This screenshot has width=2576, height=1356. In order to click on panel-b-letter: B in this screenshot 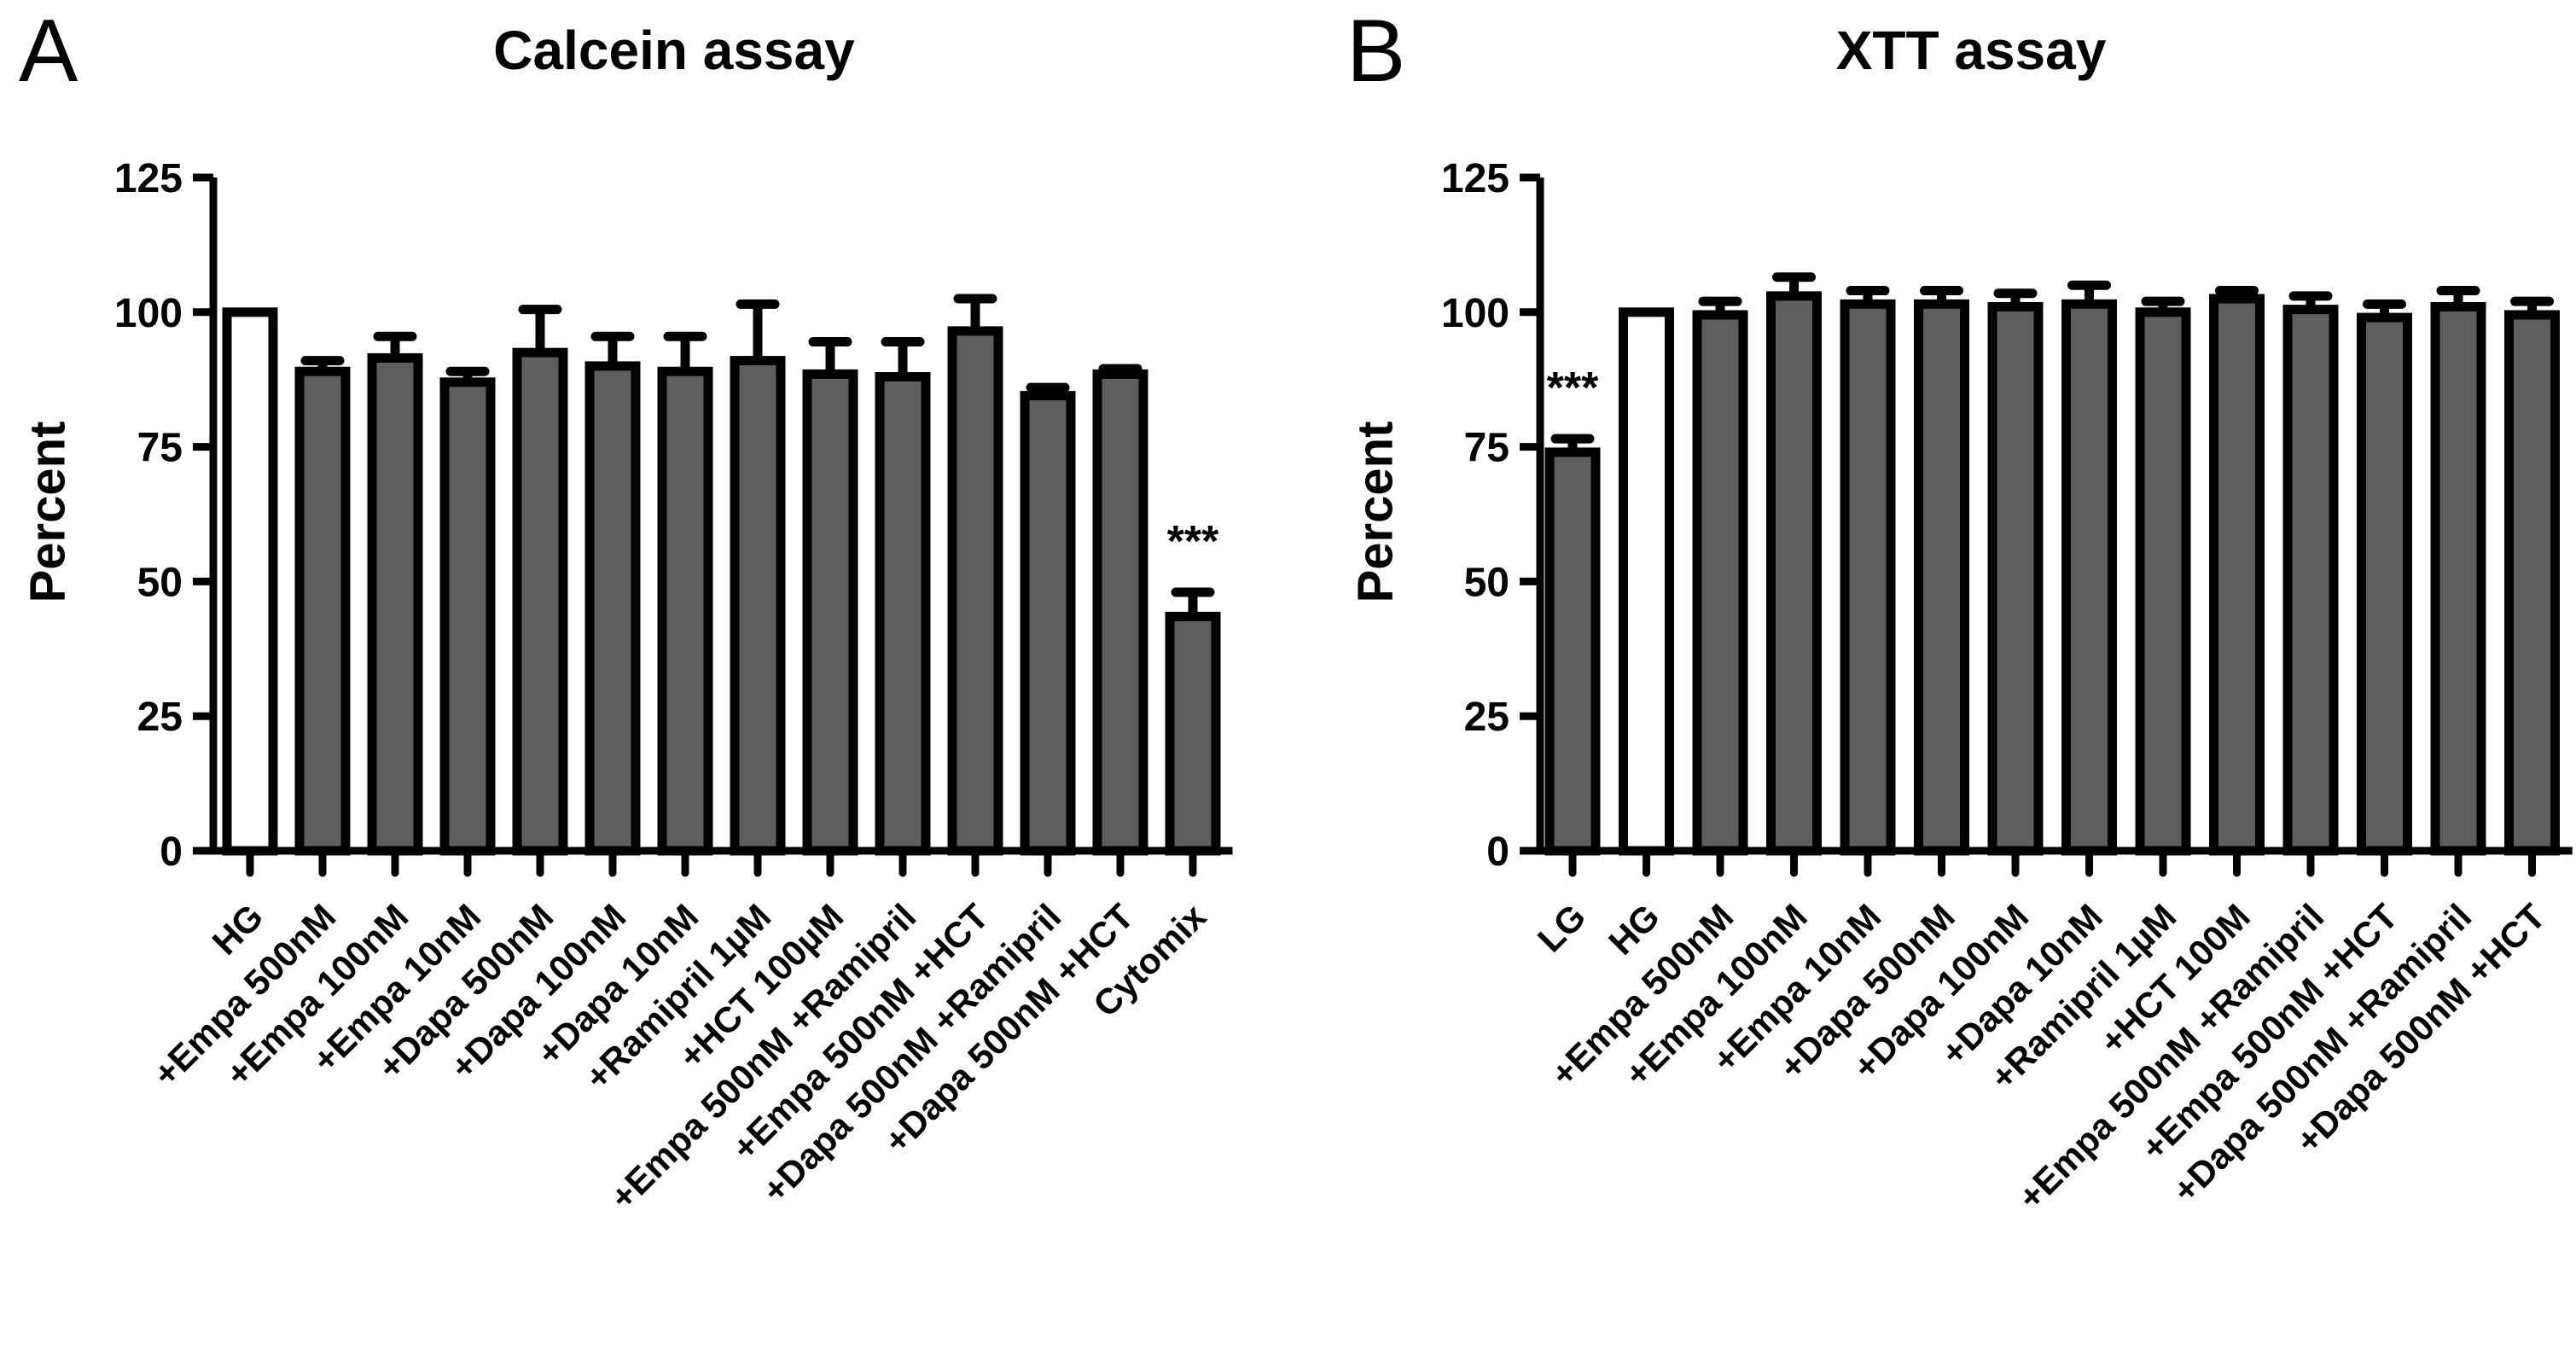, I will do `click(1376, 52)`.